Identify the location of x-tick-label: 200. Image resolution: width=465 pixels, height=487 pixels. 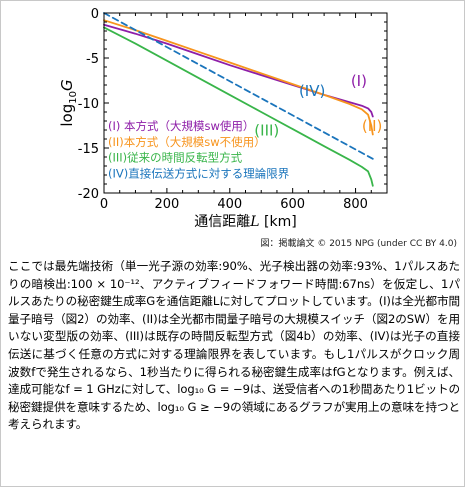
(166, 204).